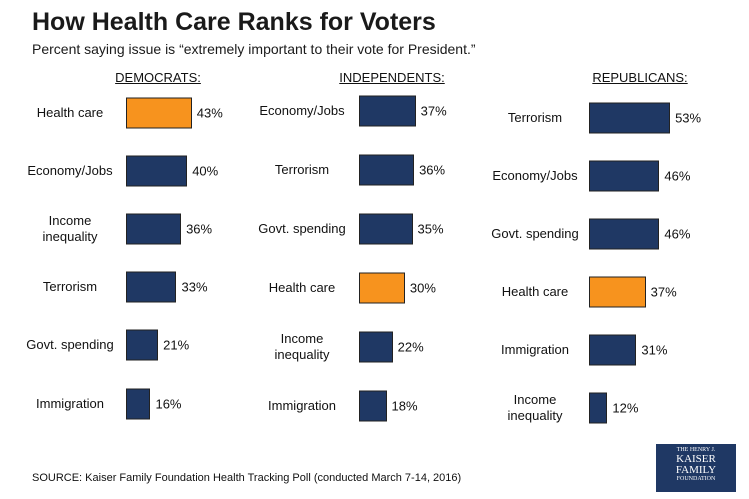  What do you see at coordinates (194, 287) in the screenshot?
I see `value-label: 33%` at bounding box center [194, 287].